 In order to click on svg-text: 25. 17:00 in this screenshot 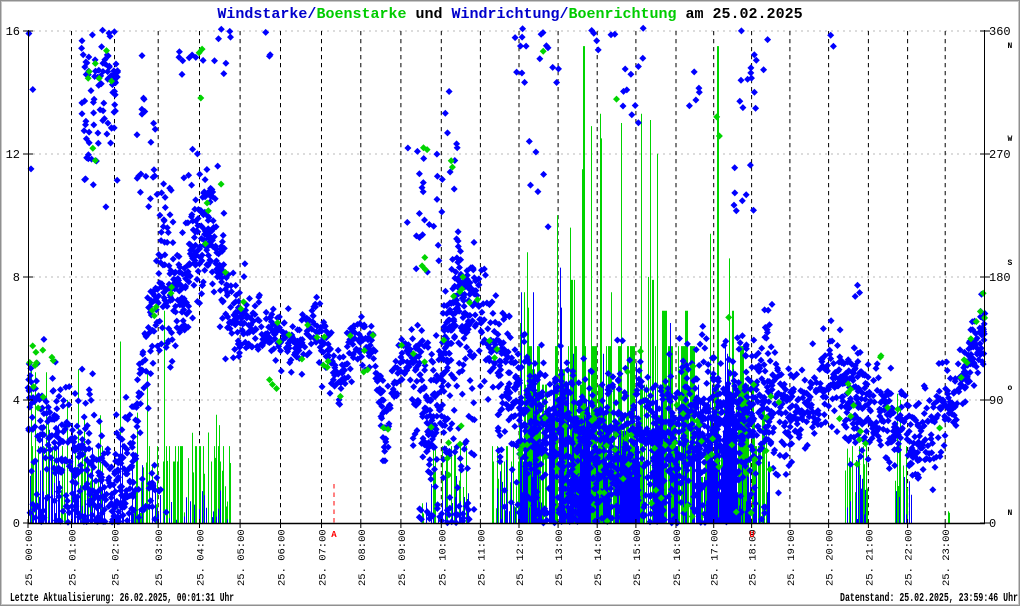, I will do `click(716, 557)`.